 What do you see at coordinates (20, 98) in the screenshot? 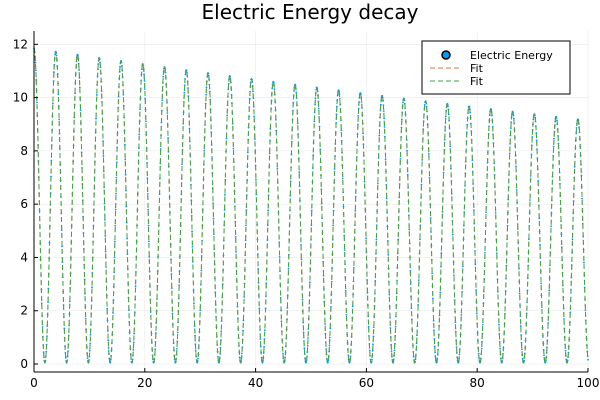
I see `y-tick-label-5: 10` at bounding box center [20, 98].